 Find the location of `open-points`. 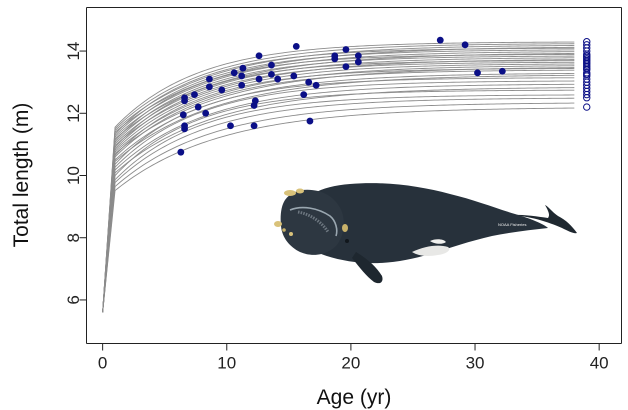

open-points is located at coordinates (587, 74).